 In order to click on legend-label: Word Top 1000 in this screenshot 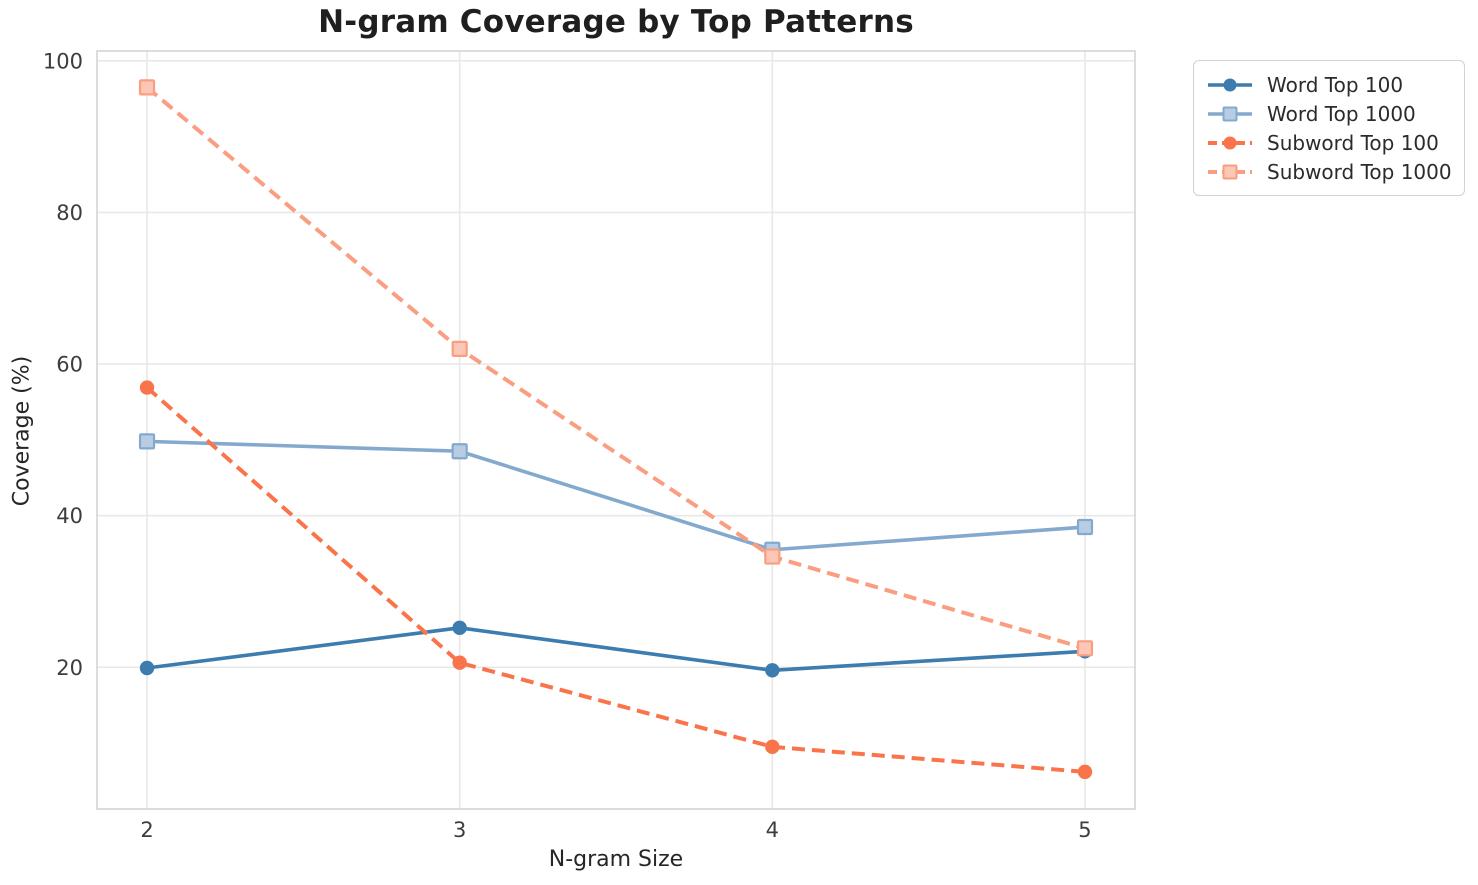, I will do `click(1341, 113)`.